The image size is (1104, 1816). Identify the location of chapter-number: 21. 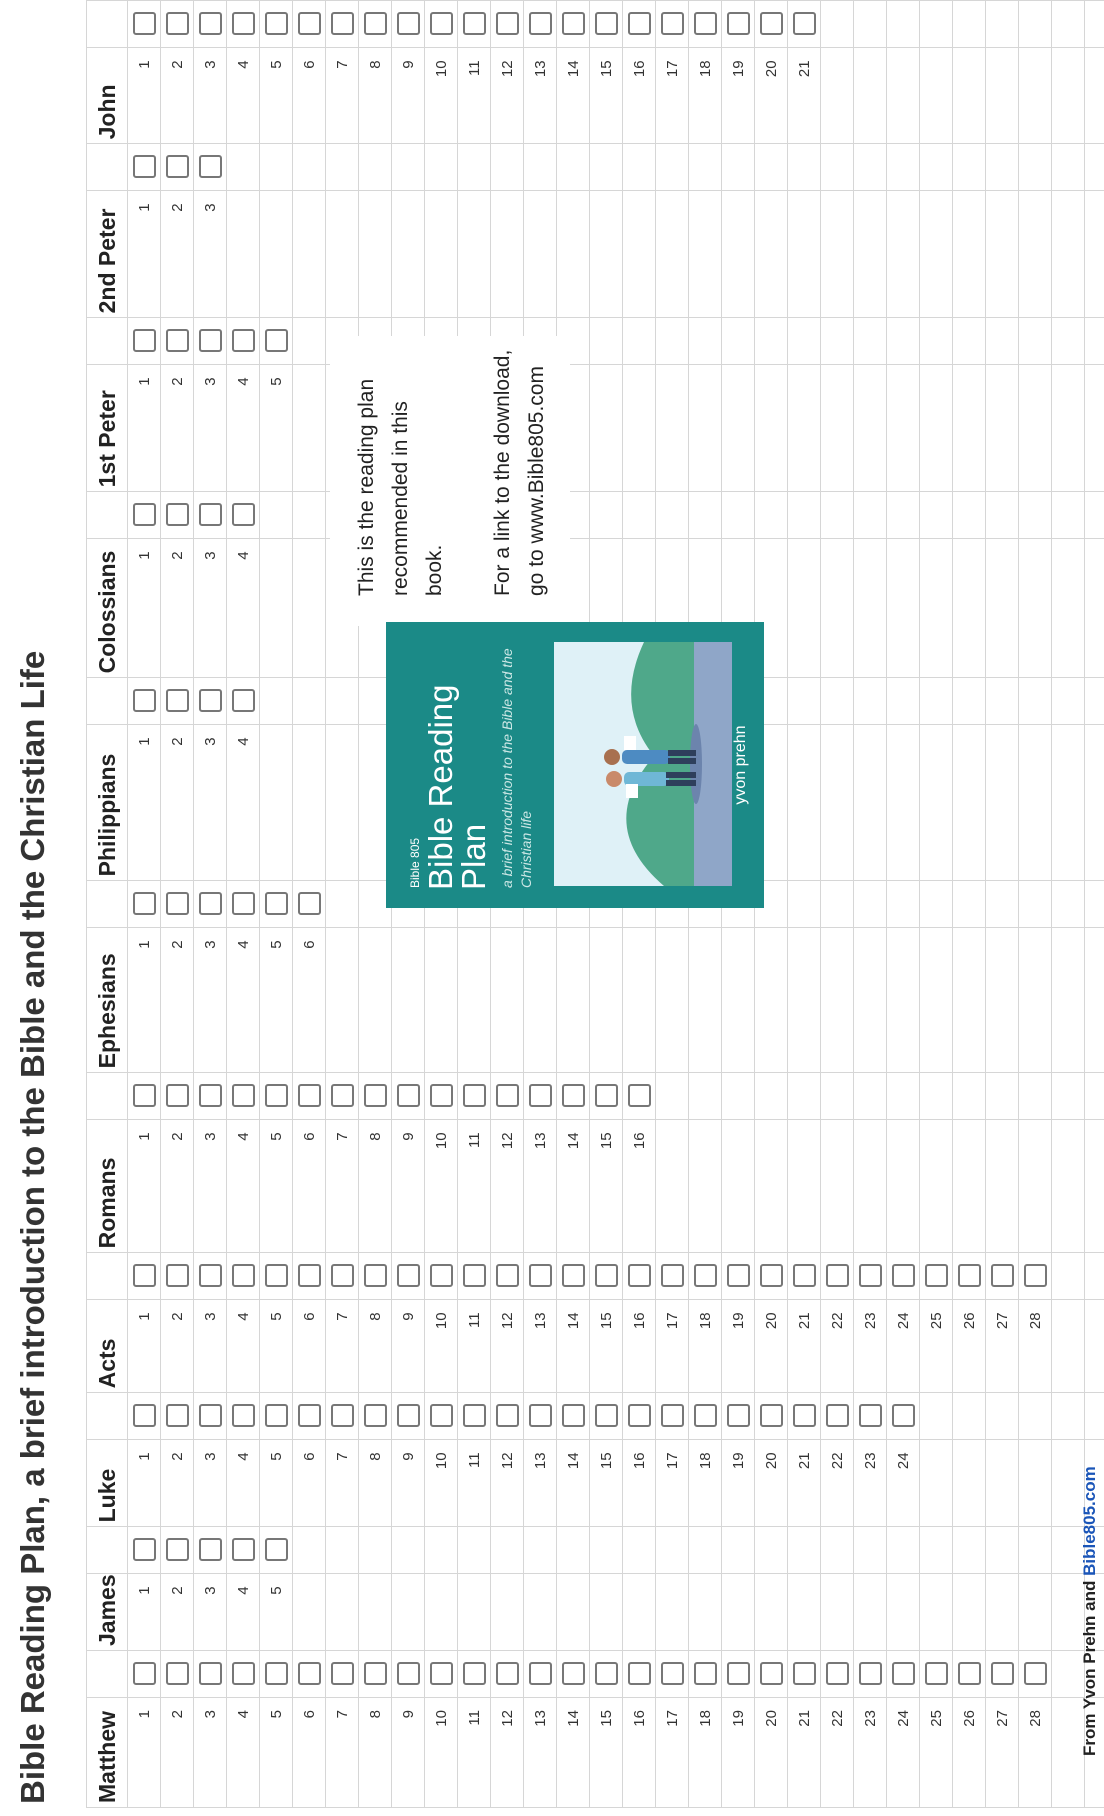
(804, 1346).